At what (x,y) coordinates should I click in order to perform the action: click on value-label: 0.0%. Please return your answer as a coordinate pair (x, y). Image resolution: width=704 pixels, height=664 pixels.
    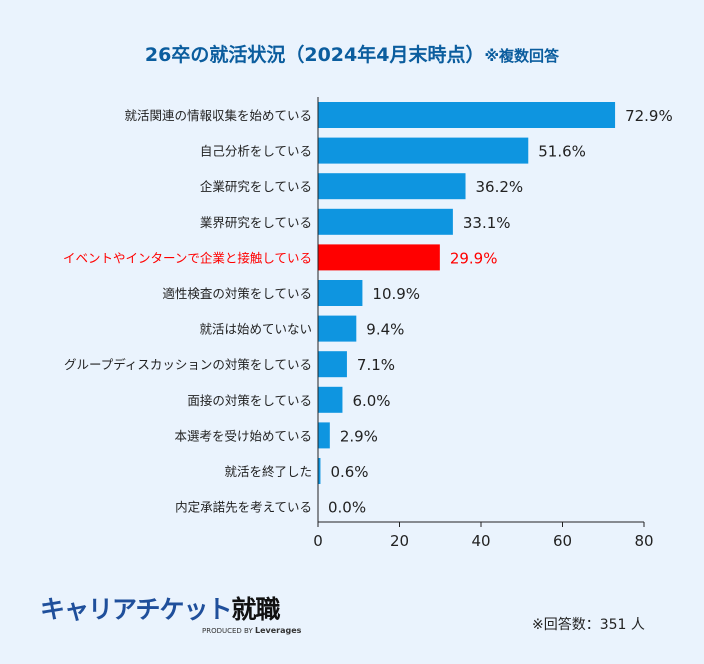
    Looking at the image, I should click on (347, 508).